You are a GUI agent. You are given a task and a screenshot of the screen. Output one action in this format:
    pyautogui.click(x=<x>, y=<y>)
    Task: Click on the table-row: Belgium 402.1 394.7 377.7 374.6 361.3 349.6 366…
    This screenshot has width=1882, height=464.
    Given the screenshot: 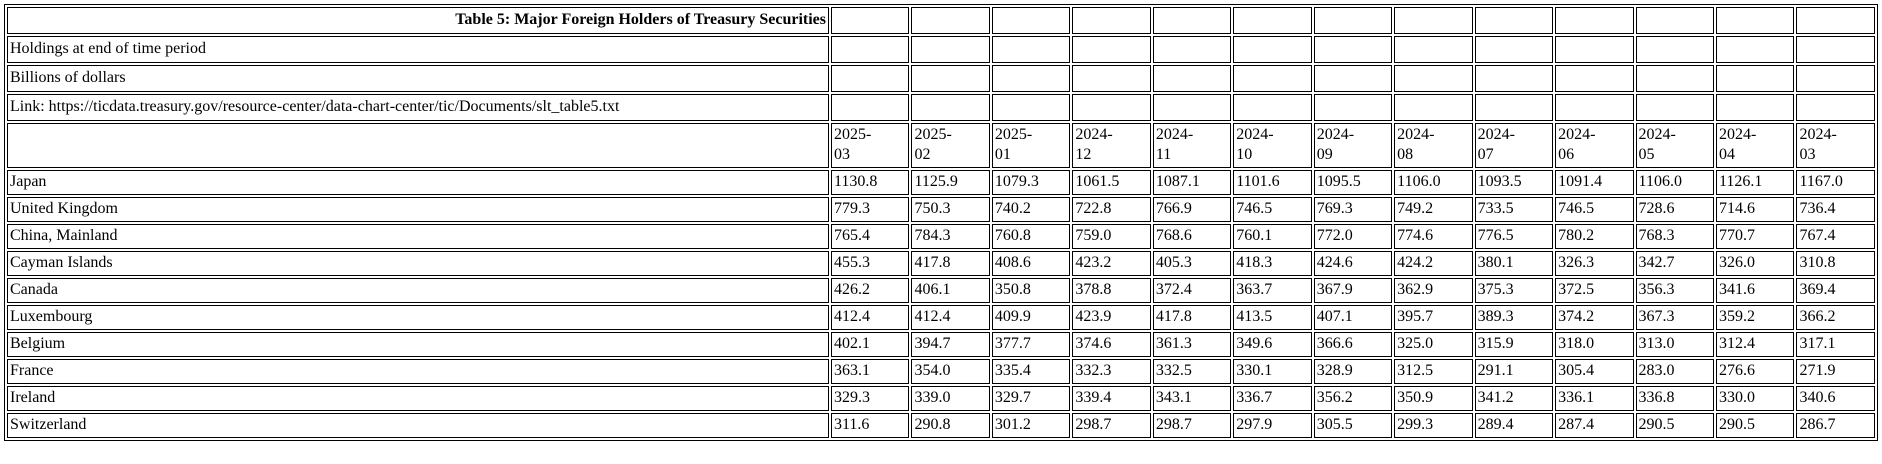 What is the action you would take?
    pyautogui.click(x=941, y=344)
    